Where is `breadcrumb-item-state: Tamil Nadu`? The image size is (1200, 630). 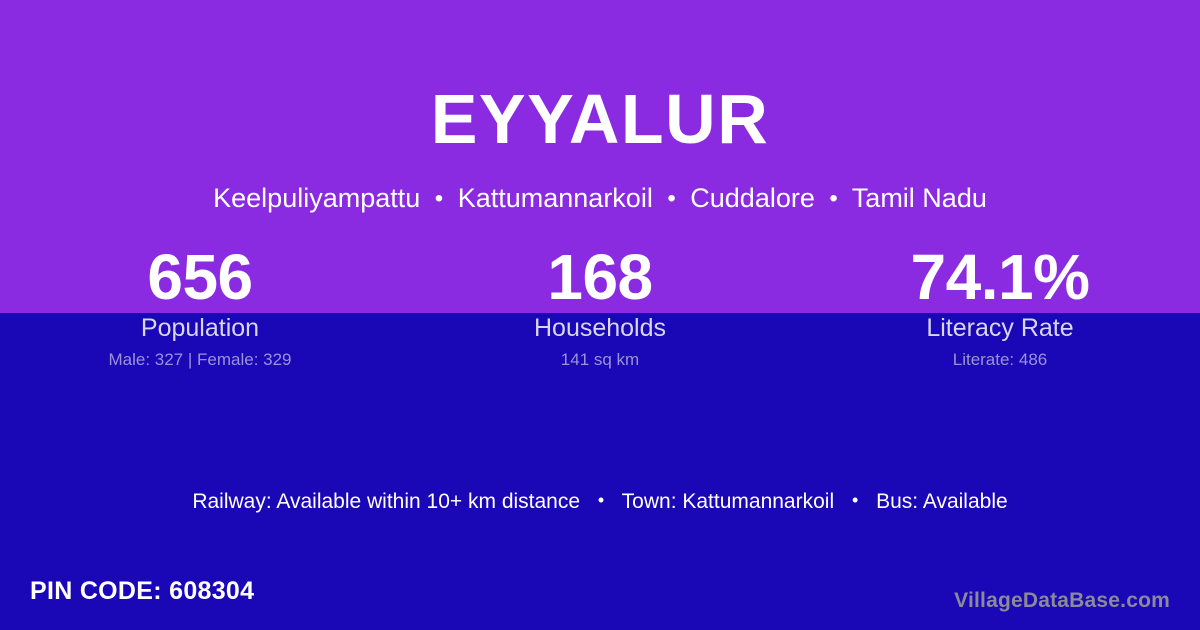
breadcrumb-item-state: Tamil Nadu is located at coordinates (919, 198).